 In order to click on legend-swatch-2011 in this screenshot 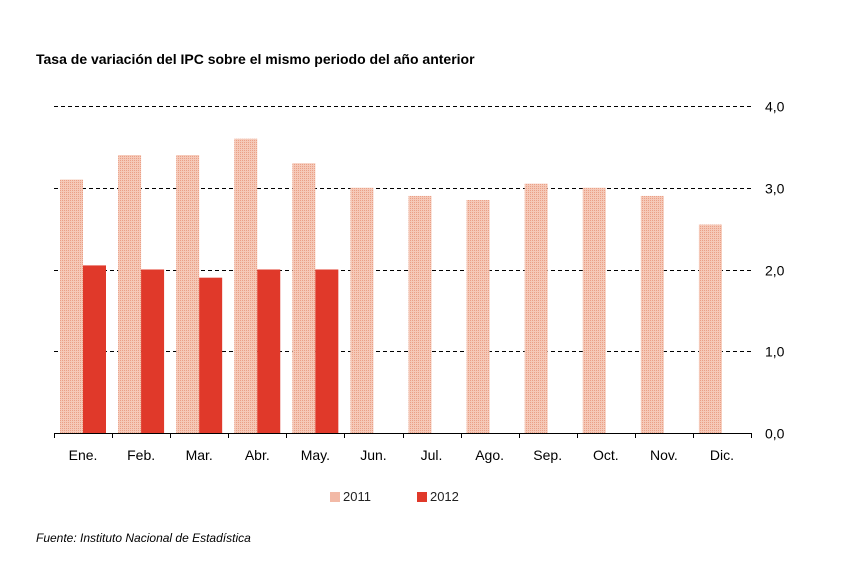, I will do `click(335, 496)`.